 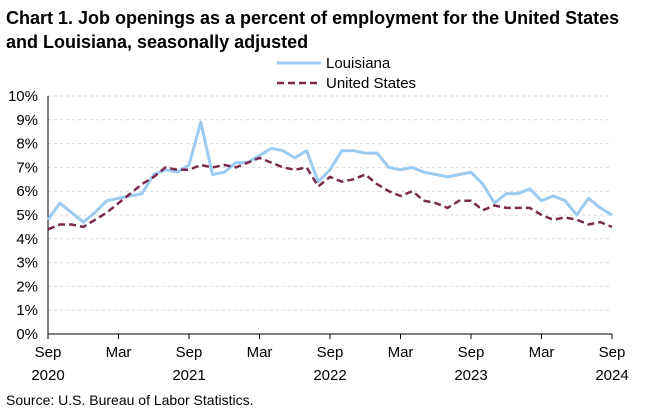 I want to click on y-axis-ticks: 0% 1% 2% 3% 4% 5% 6% 7% 8% 9% 10%, so click(x=23, y=215).